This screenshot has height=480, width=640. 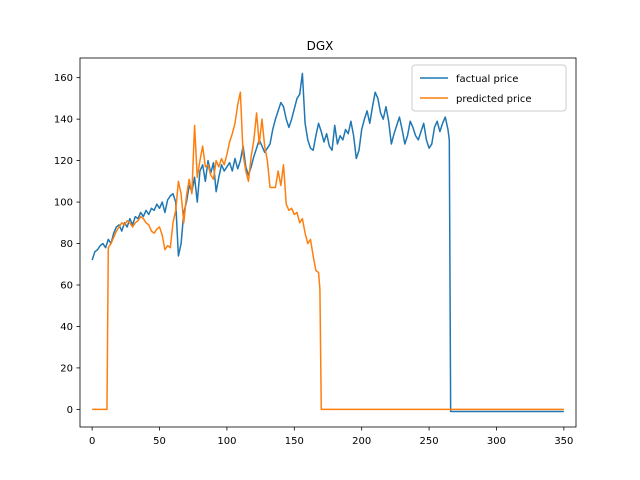 What do you see at coordinates (63, 203) in the screenshot?
I see `y-tick-label: 100` at bounding box center [63, 203].